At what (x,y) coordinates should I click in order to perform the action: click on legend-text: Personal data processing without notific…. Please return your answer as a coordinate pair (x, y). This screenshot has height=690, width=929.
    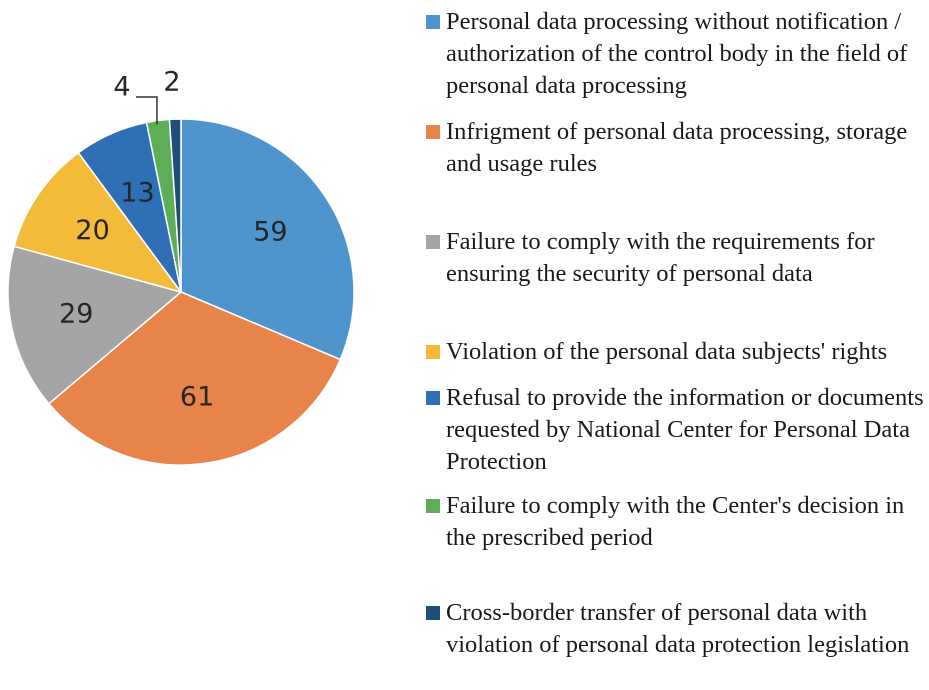
    Looking at the image, I should click on (677, 53).